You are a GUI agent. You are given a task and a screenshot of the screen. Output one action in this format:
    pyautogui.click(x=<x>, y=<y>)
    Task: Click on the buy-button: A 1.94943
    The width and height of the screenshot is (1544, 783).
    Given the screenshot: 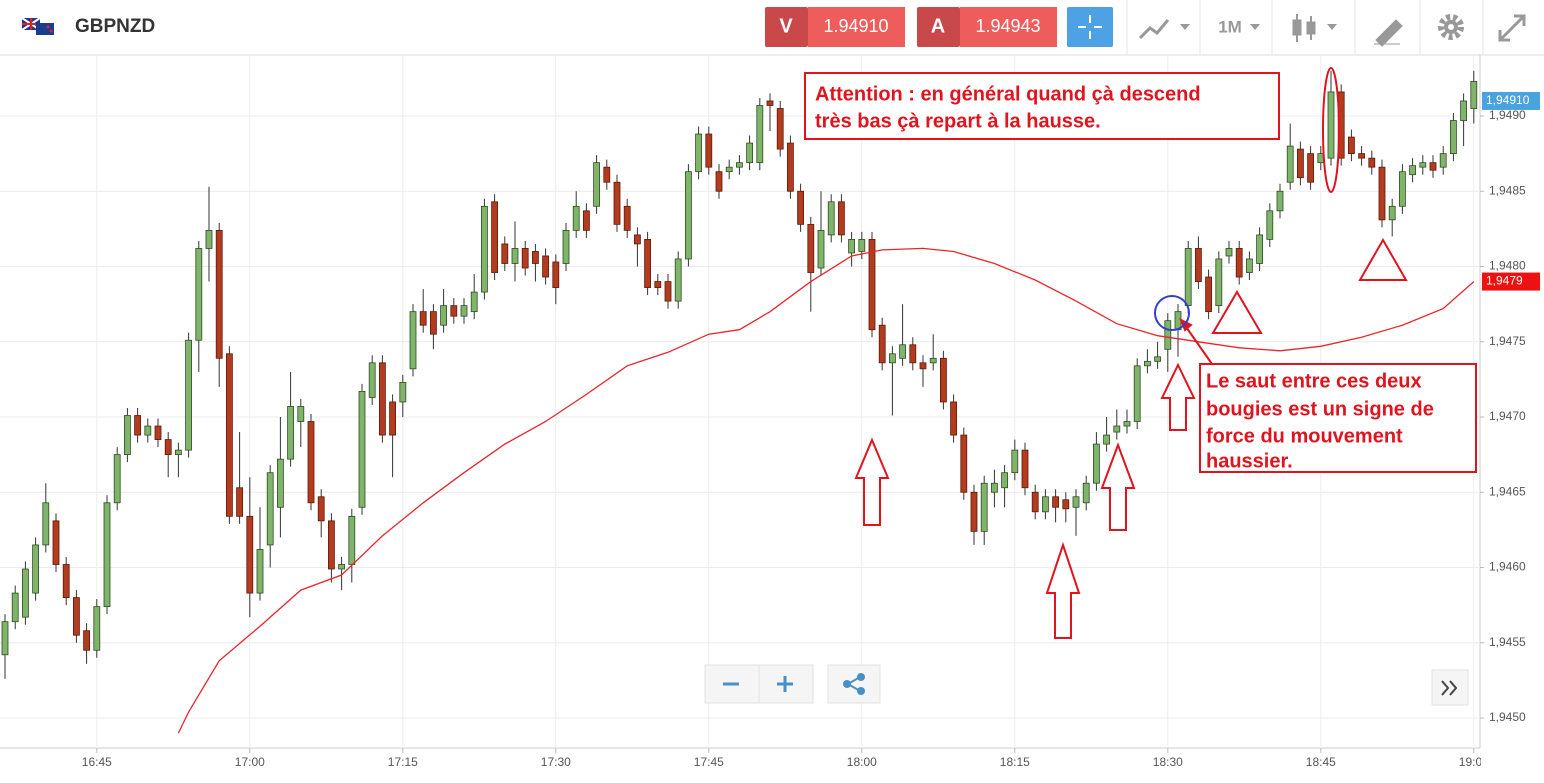 What is the action you would take?
    pyautogui.click(x=987, y=27)
    